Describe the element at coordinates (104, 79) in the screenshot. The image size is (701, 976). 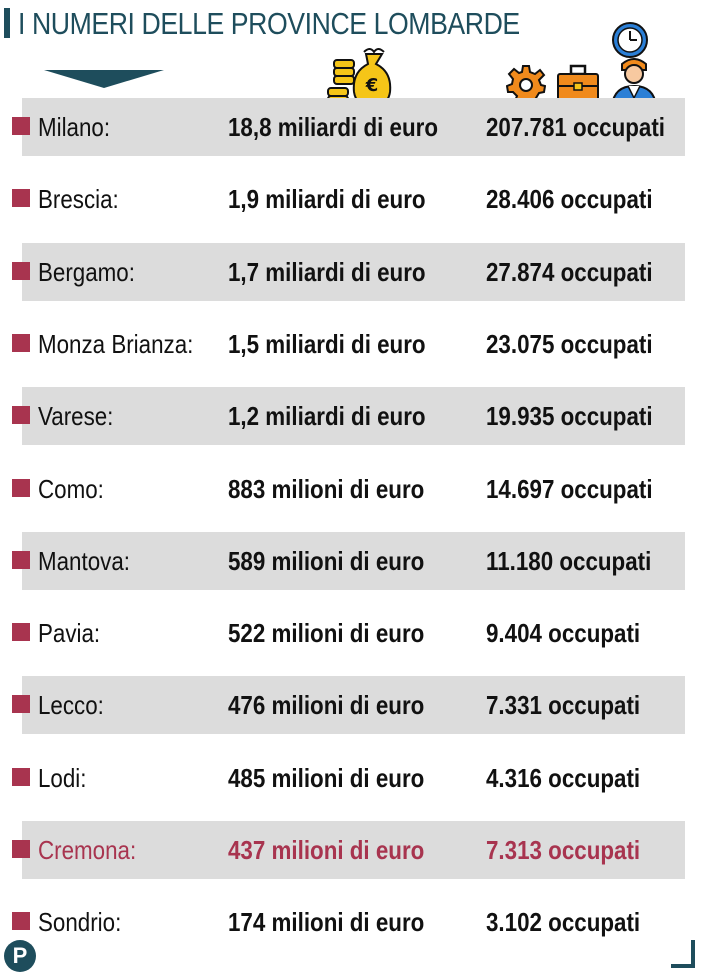
I see `down-arrow-icon` at that location.